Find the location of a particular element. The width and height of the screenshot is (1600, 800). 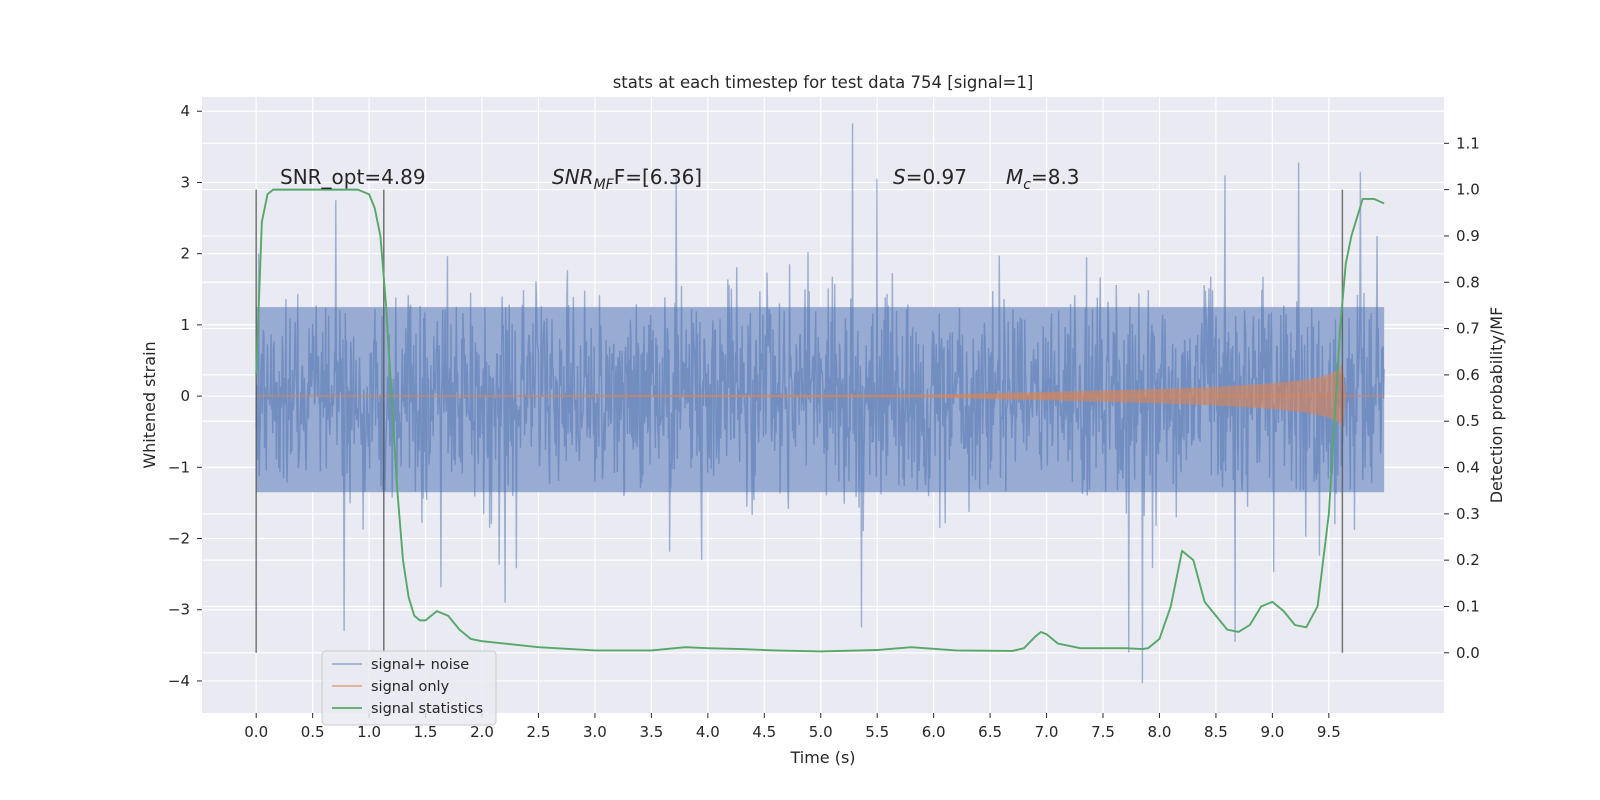

x-tick-label: 4.5 is located at coordinates (764, 732).